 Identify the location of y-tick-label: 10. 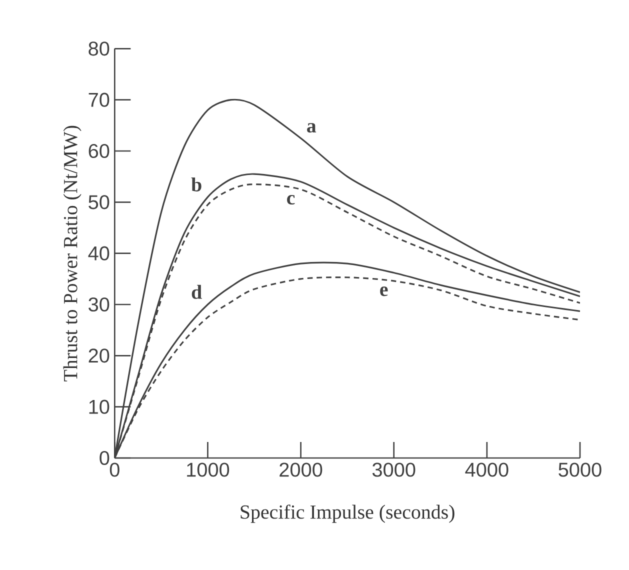
(99, 407).